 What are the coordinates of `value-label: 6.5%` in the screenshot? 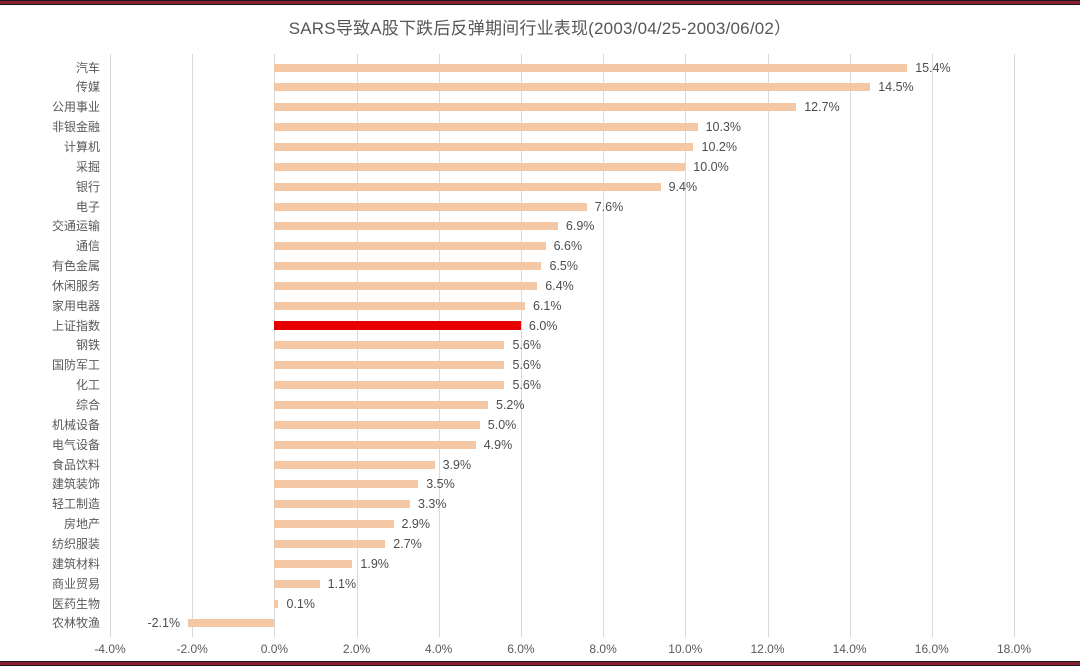 It's located at (564, 266).